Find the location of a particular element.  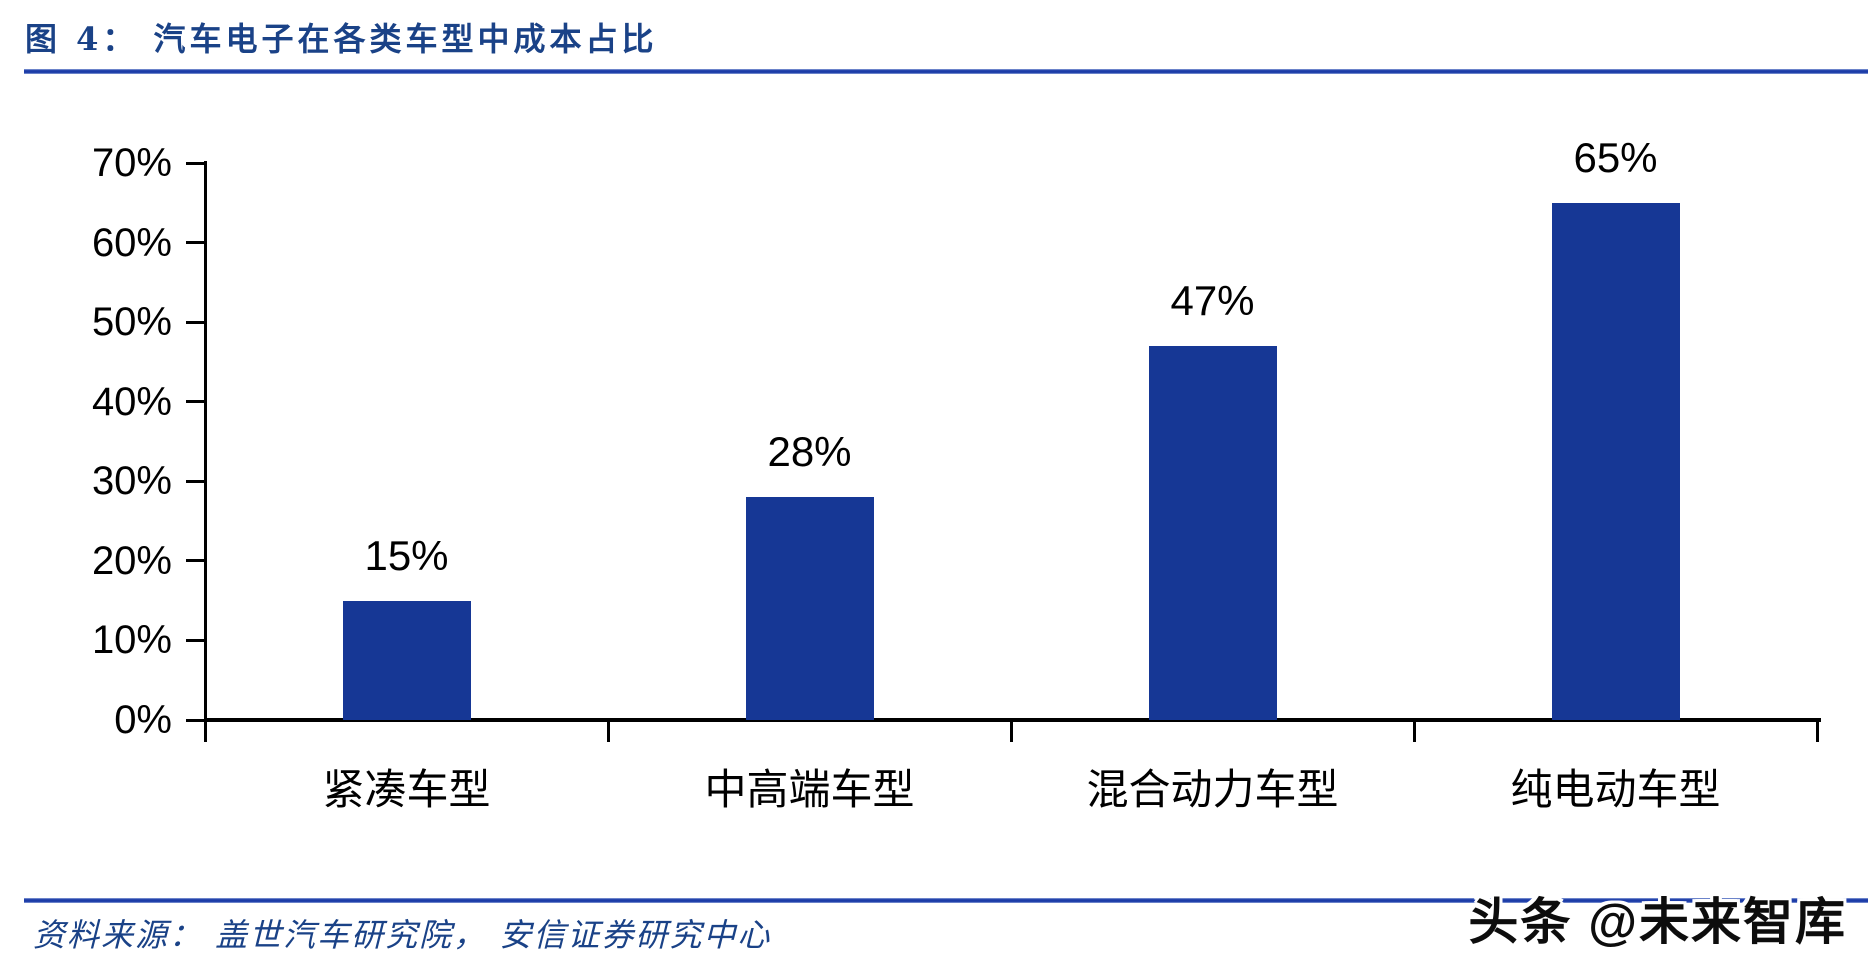

bottom-divider-line is located at coordinates (946, 900).